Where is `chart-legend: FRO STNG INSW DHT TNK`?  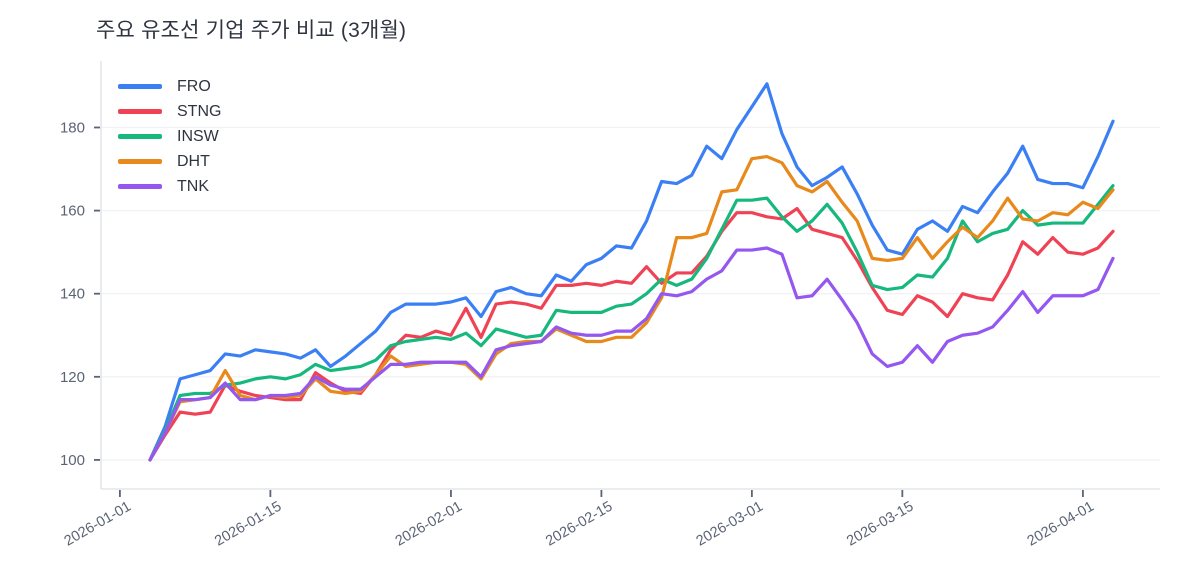
chart-legend: FRO STNG INSW DHT TNK is located at coordinates (169, 136).